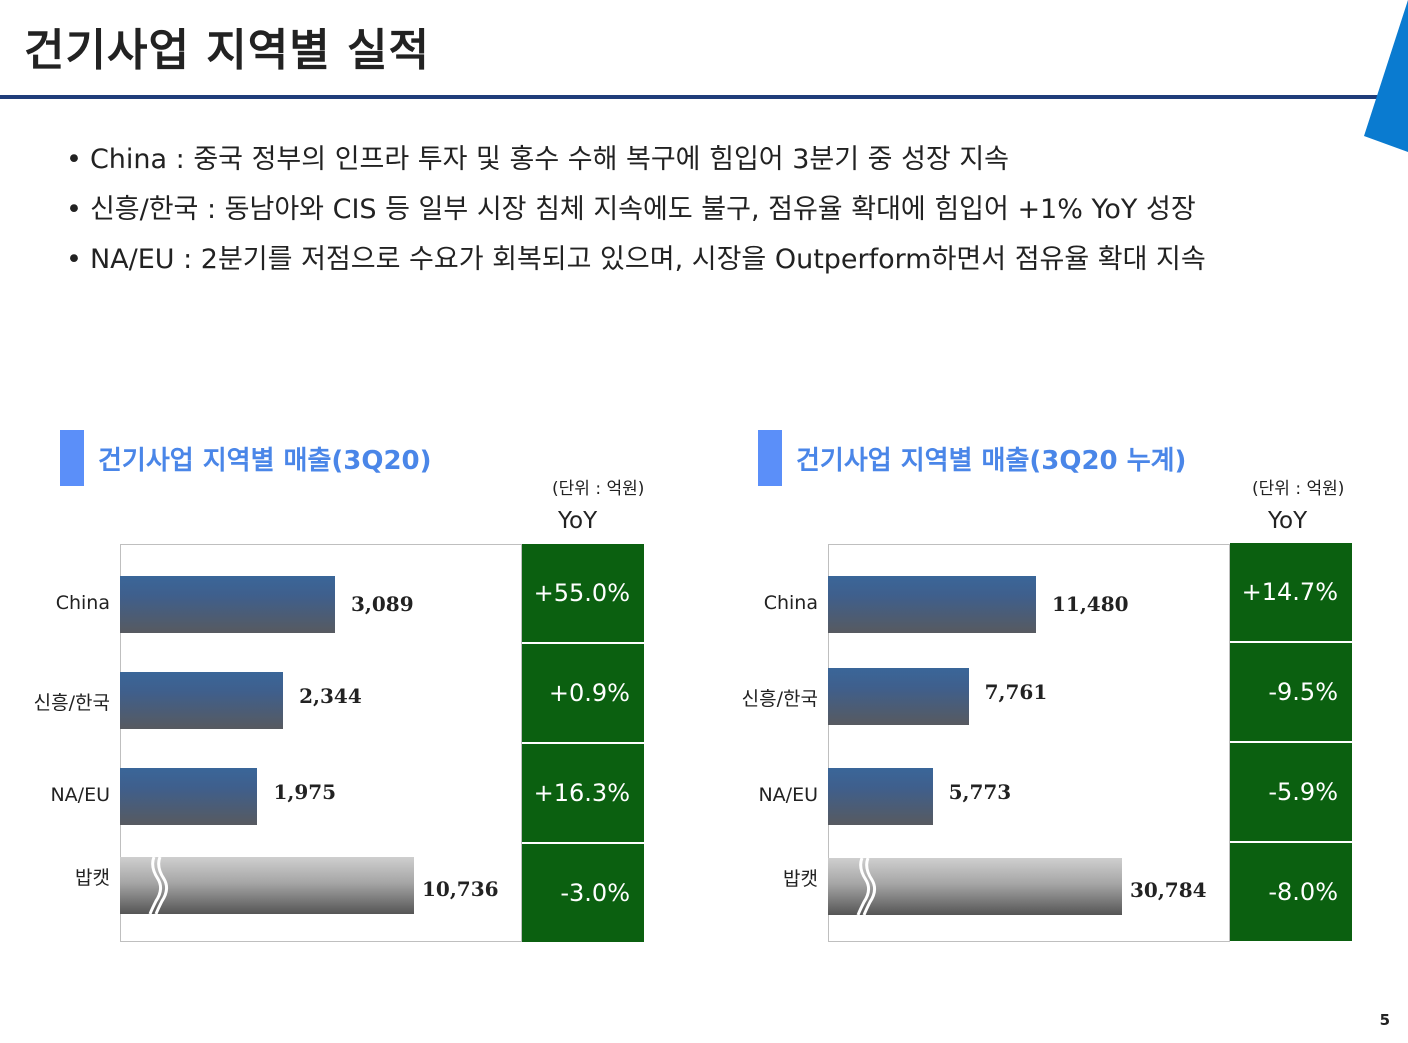 The image size is (1408, 1043). What do you see at coordinates (991, 461) in the screenshot?
I see `chart-title: 건기사업 지역별 매출(3Q20 누계)` at bounding box center [991, 461].